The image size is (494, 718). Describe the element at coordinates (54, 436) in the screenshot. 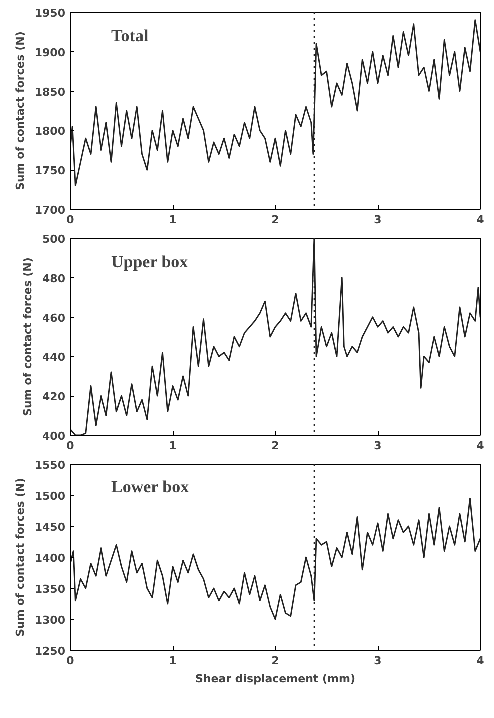

I see `y-tick-label: 400` at that location.